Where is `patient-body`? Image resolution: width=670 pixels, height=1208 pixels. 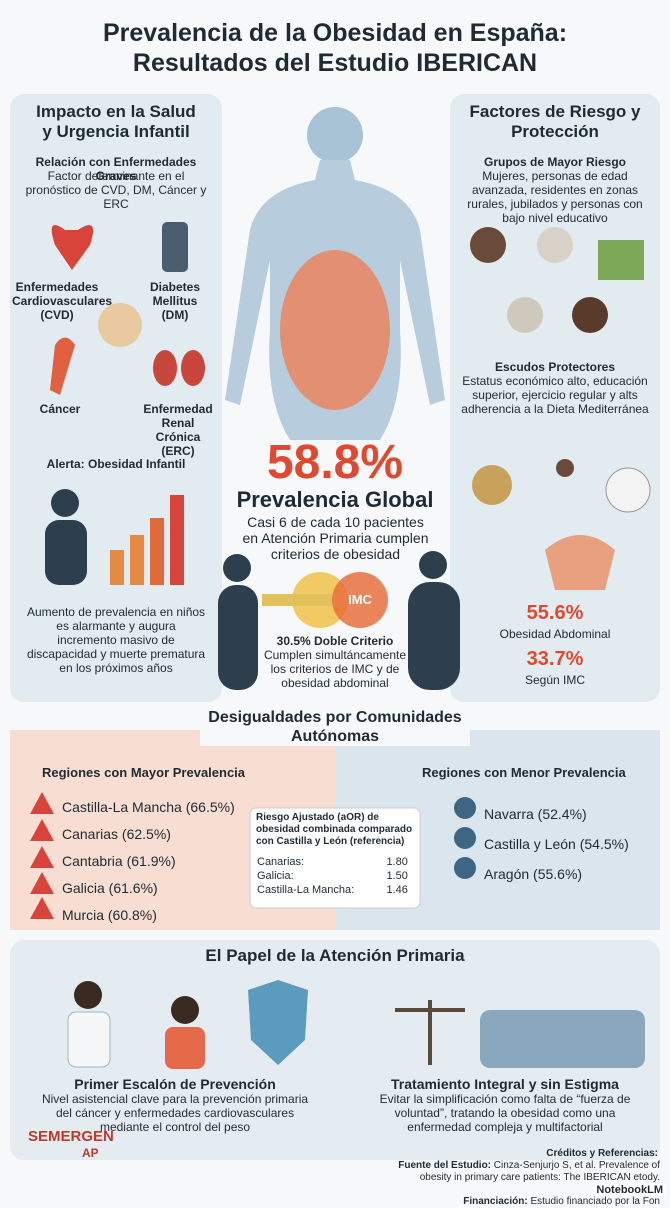 patient-body is located at coordinates (185, 1048).